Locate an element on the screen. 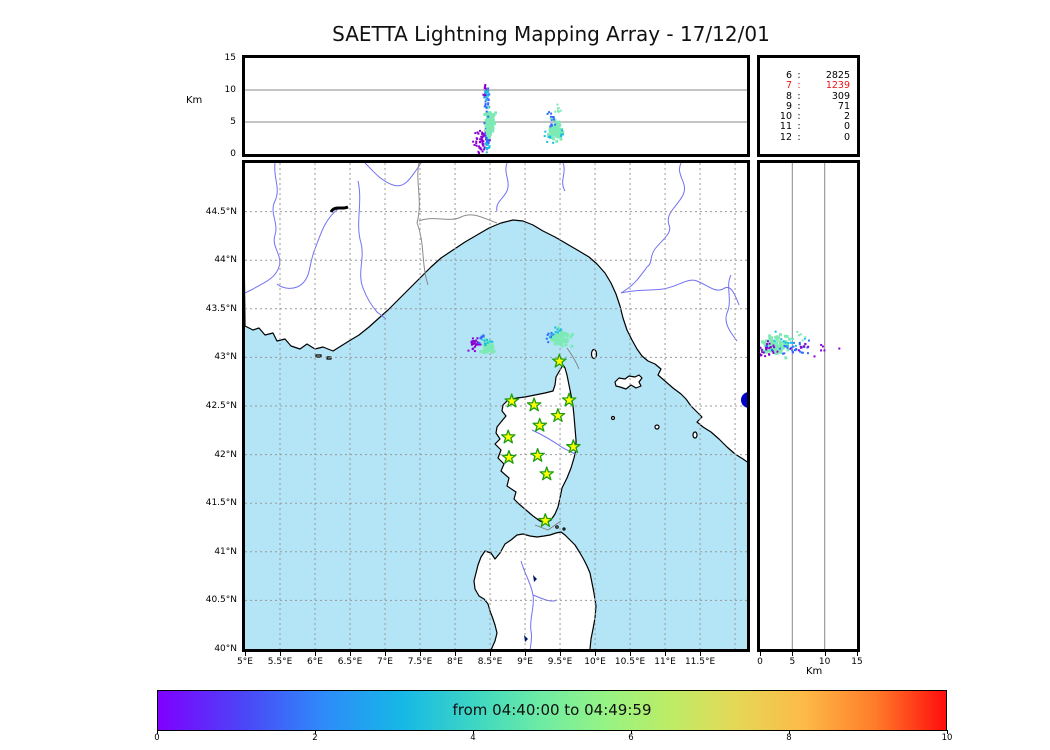 The image size is (1050, 750). montecristo-island is located at coordinates (657, 427).